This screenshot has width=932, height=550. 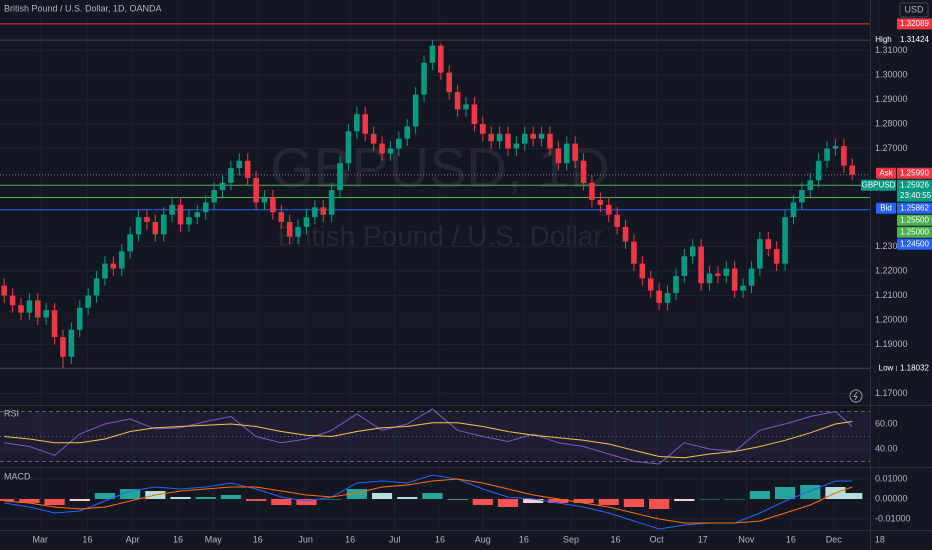 I want to click on alert-icon, so click(x=856, y=396).